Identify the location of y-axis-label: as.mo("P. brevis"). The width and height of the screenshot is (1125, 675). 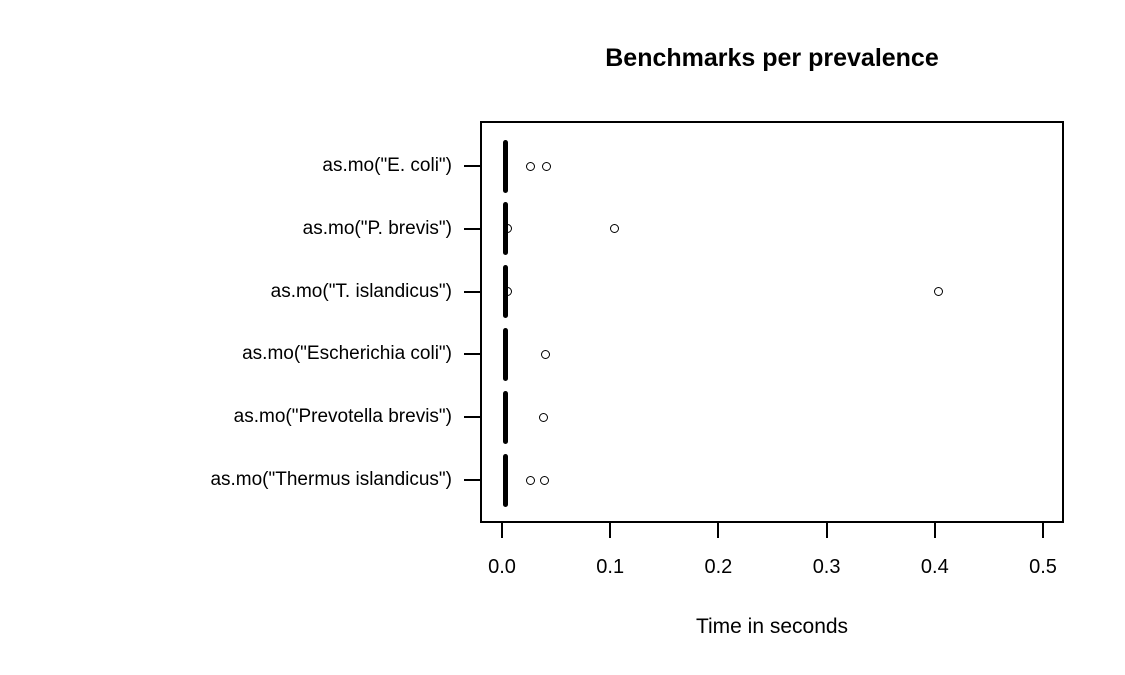
(377, 228).